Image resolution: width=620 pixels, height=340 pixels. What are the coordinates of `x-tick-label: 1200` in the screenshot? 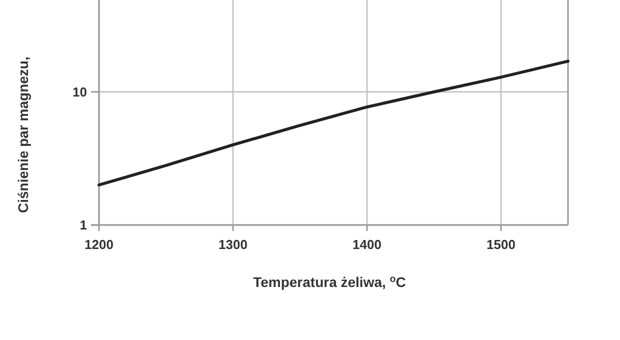 It's located at (99, 244).